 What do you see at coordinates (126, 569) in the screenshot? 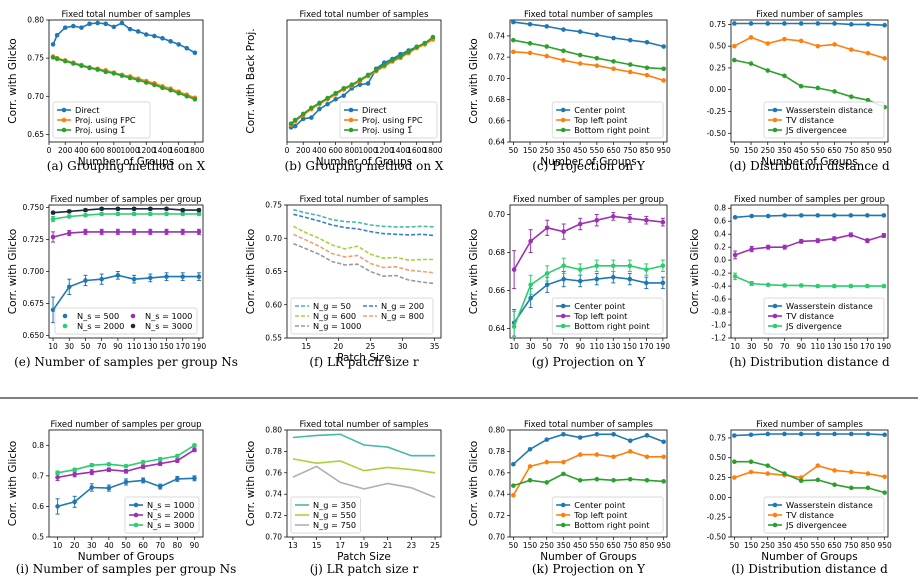
I see `subfigure-caption: (i) Number of samples per group Ns` at bounding box center [126, 569].